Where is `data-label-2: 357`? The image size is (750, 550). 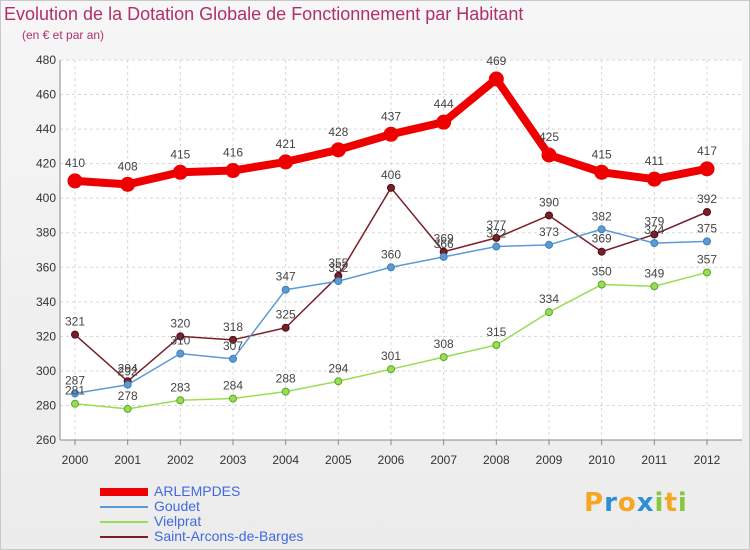 data-label-2: 357 is located at coordinates (707, 259).